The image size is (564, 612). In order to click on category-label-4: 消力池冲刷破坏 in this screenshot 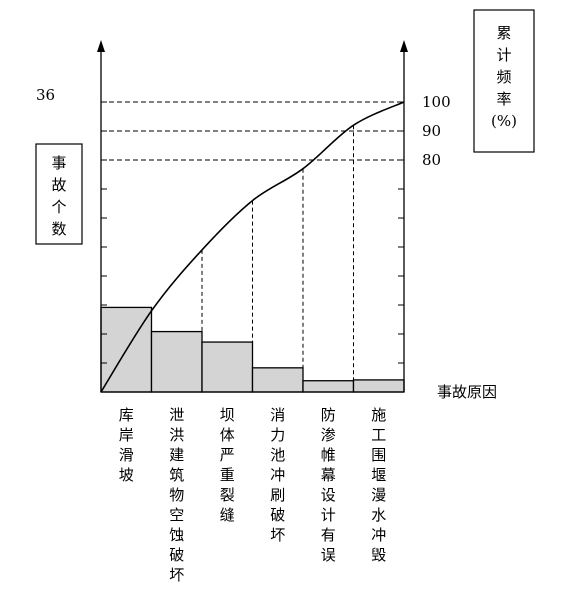, I will do `click(277, 475)`.